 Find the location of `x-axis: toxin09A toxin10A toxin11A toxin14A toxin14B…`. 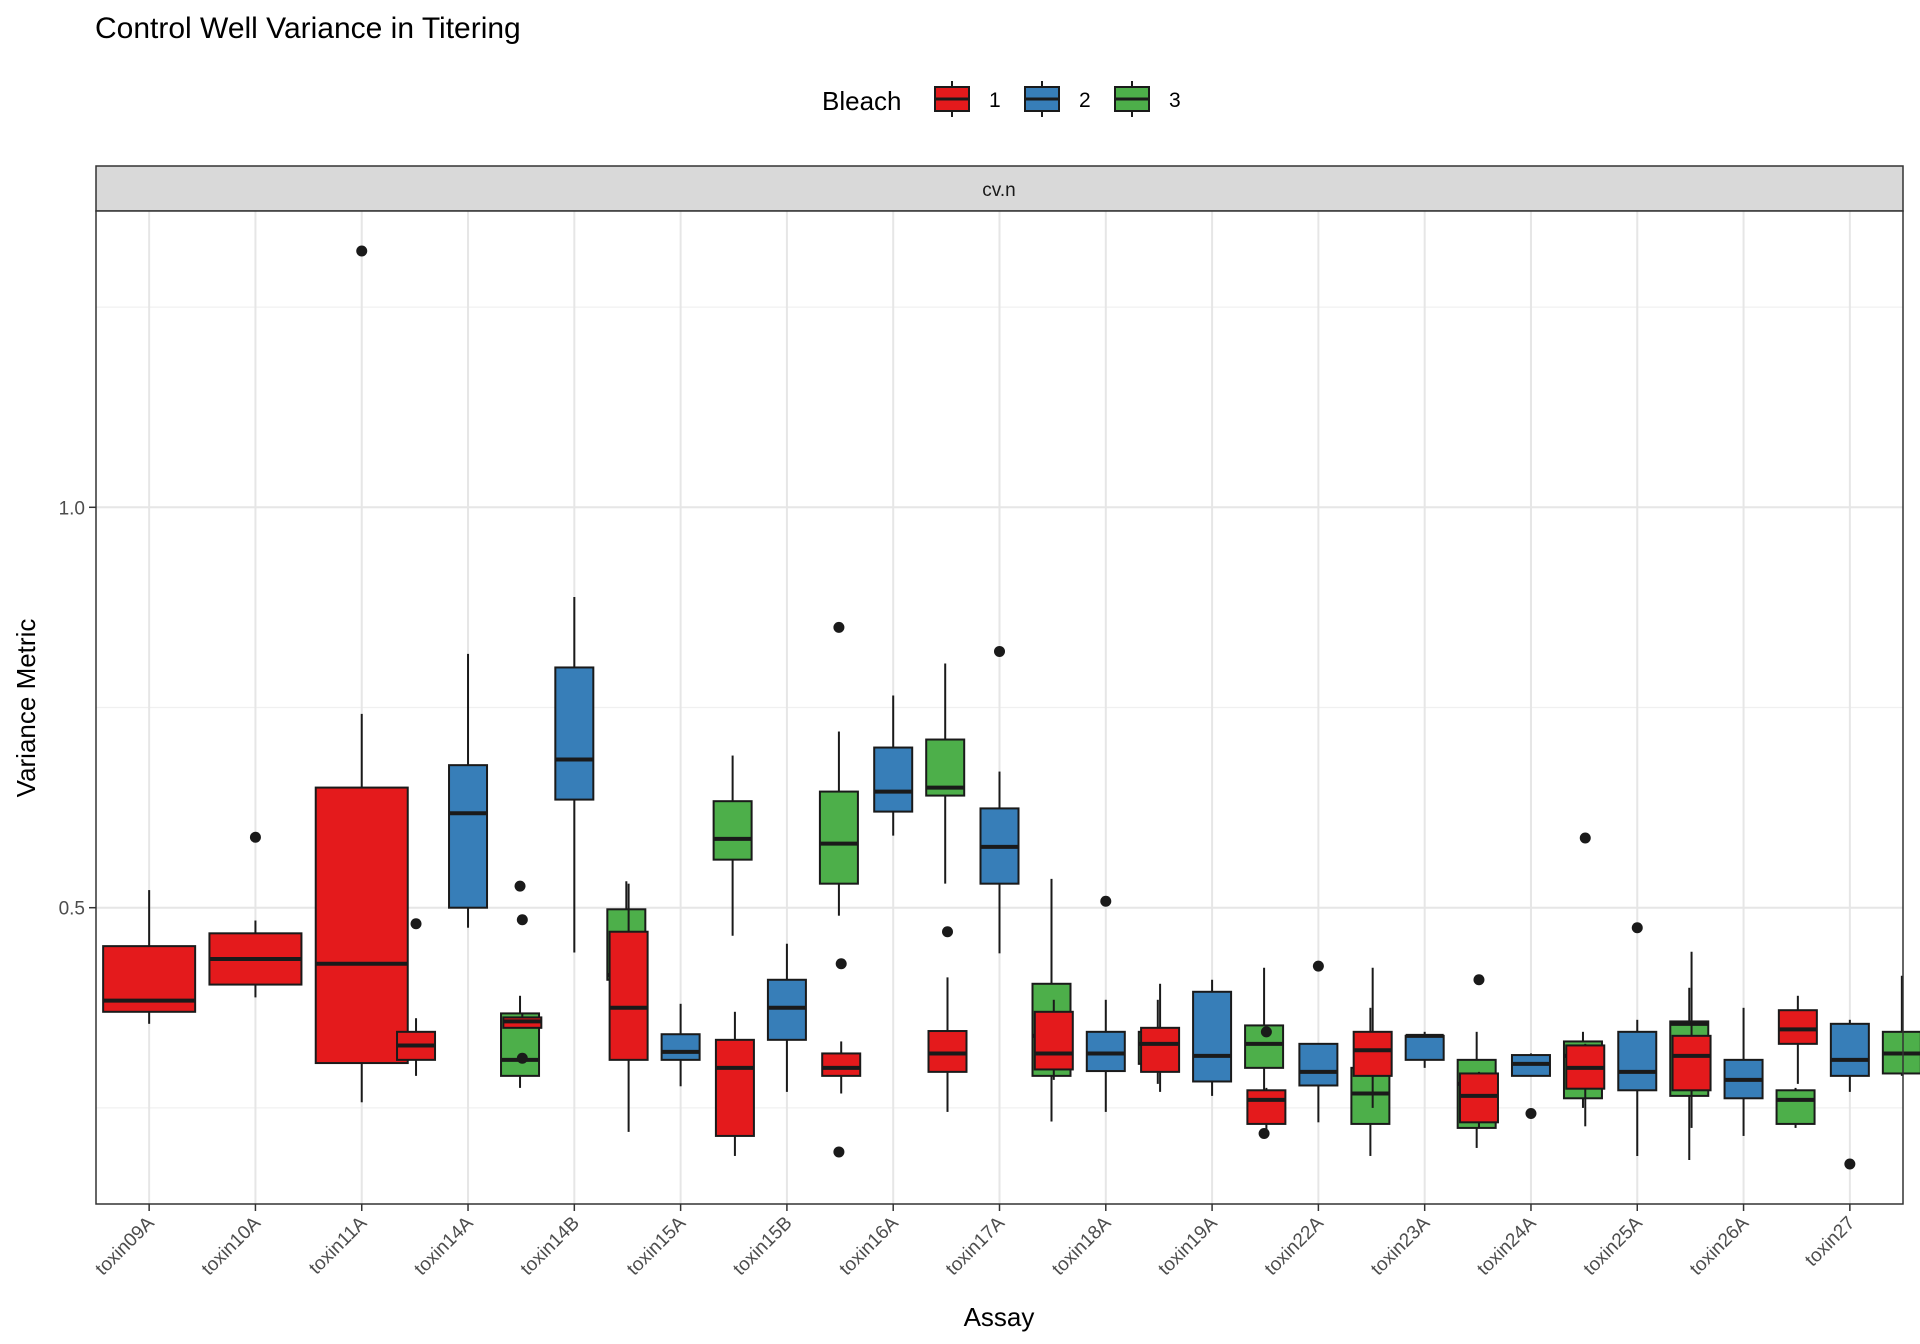

x-axis: toxin09A toxin10A toxin11A toxin14A toxin14B… is located at coordinates (975, 1242).